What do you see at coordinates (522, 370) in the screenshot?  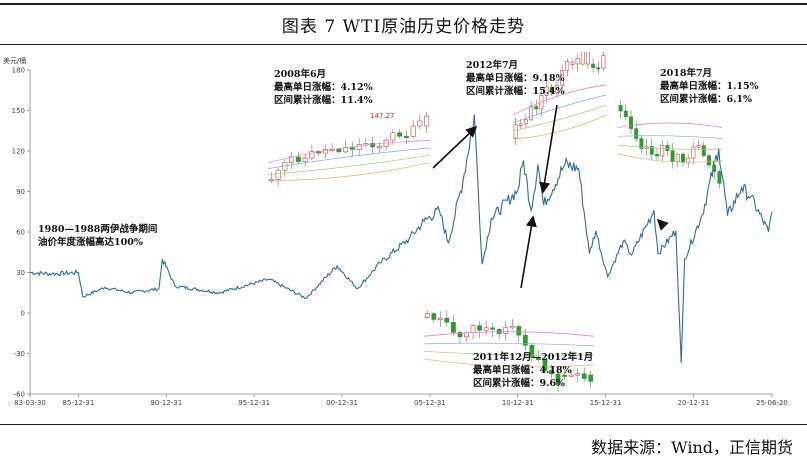 I see `annotation-line: 最高单日涨幅：4.18%` at bounding box center [522, 370].